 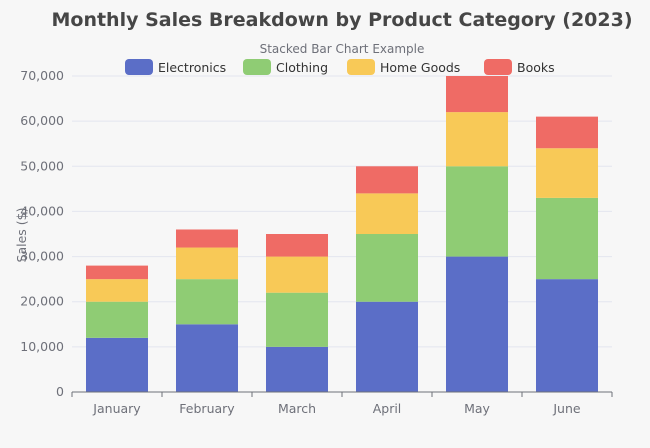 What do you see at coordinates (387, 268) in the screenshot?
I see `bar-clothing-april` at bounding box center [387, 268].